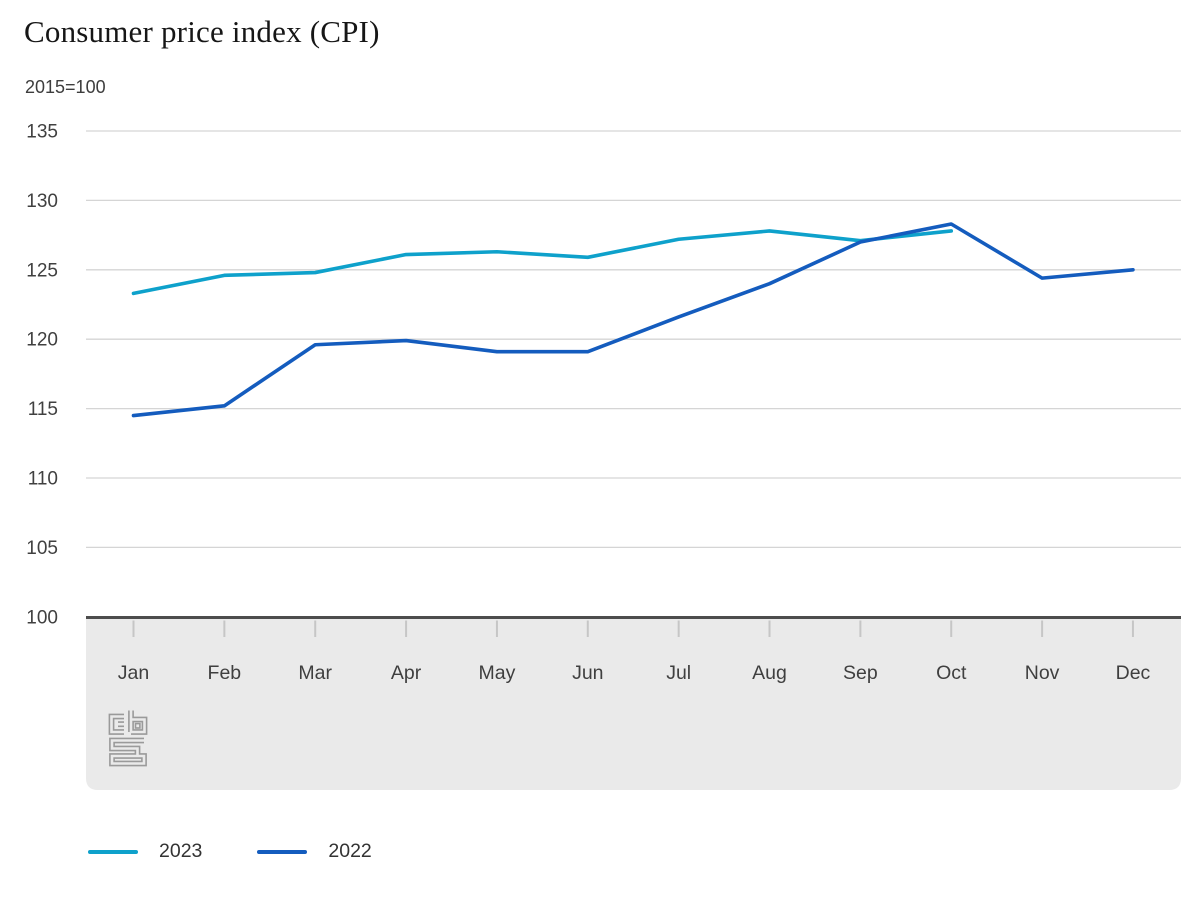 The image size is (1200, 900). What do you see at coordinates (1042, 673) in the screenshot?
I see `x-axis-tick-label: Nov` at bounding box center [1042, 673].